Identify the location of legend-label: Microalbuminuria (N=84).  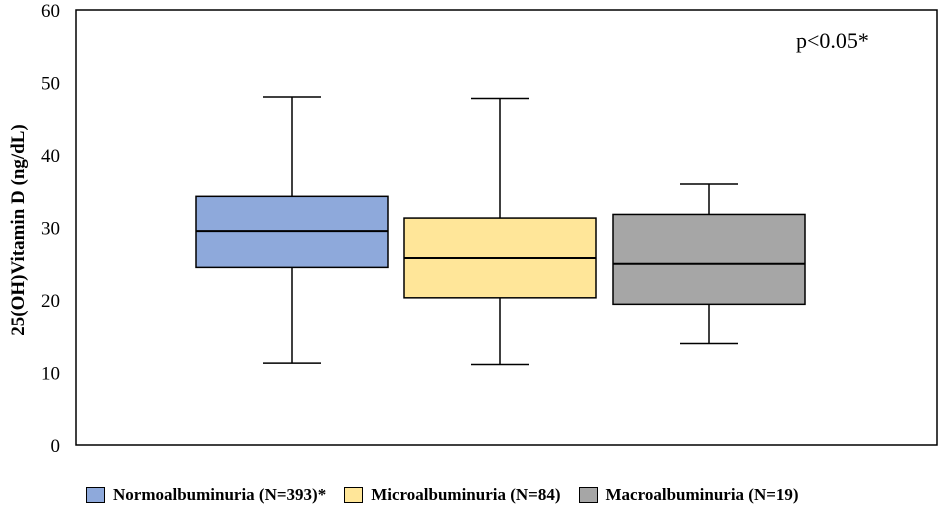
(466, 494).